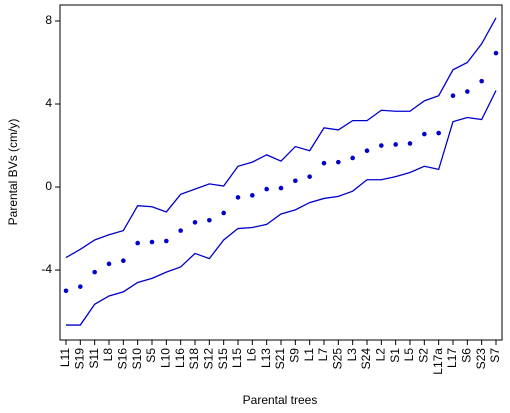 The height and width of the screenshot is (413, 510). I want to click on x-tick-label: L6, so click(252, 355).